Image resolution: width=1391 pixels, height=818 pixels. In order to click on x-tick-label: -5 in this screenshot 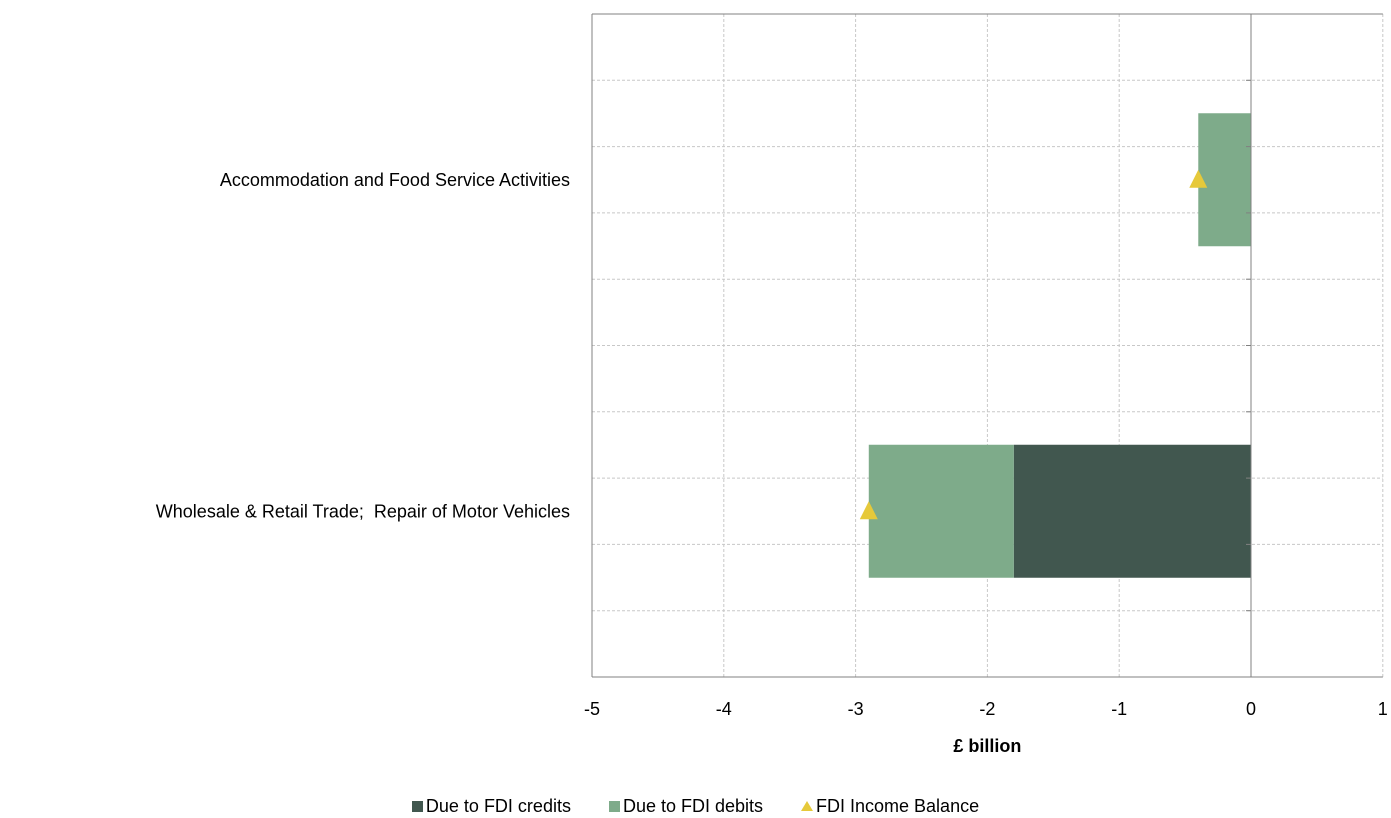, I will do `click(592, 709)`.